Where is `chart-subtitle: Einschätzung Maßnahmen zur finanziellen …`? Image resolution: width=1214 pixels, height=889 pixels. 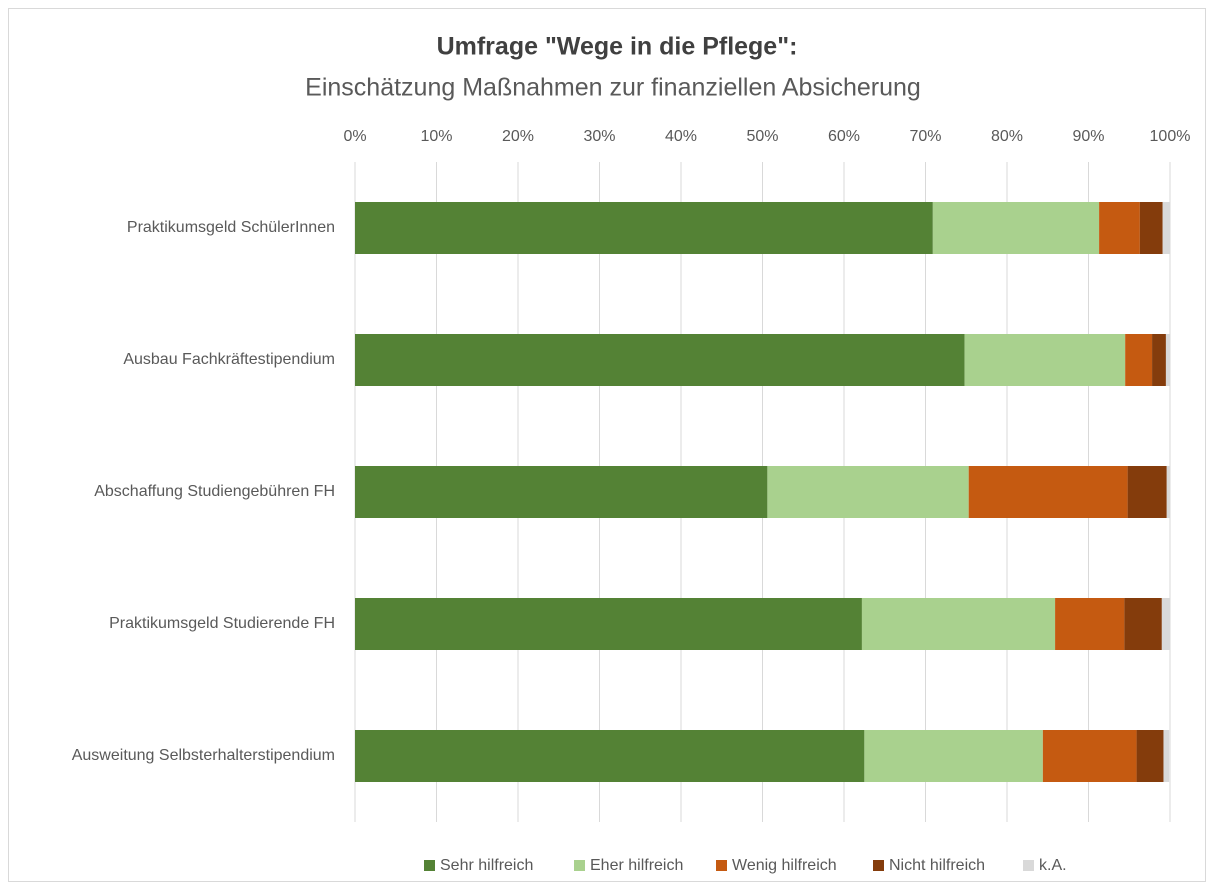
chart-subtitle: Einschätzung Maßnahmen zur finanziellen … is located at coordinates (613, 88).